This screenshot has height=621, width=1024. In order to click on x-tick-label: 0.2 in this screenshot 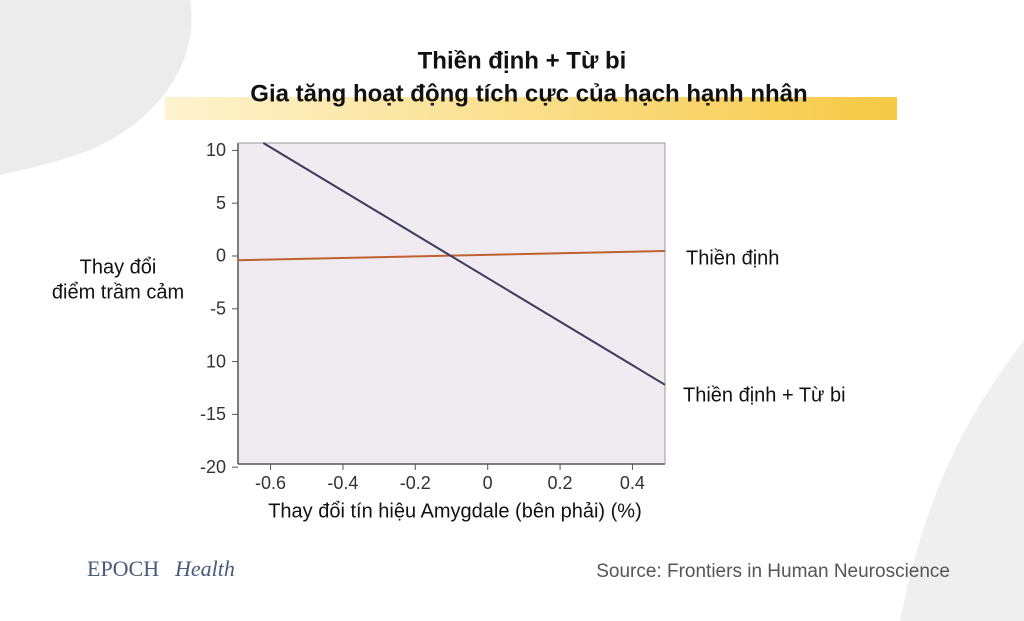, I will do `click(560, 483)`.